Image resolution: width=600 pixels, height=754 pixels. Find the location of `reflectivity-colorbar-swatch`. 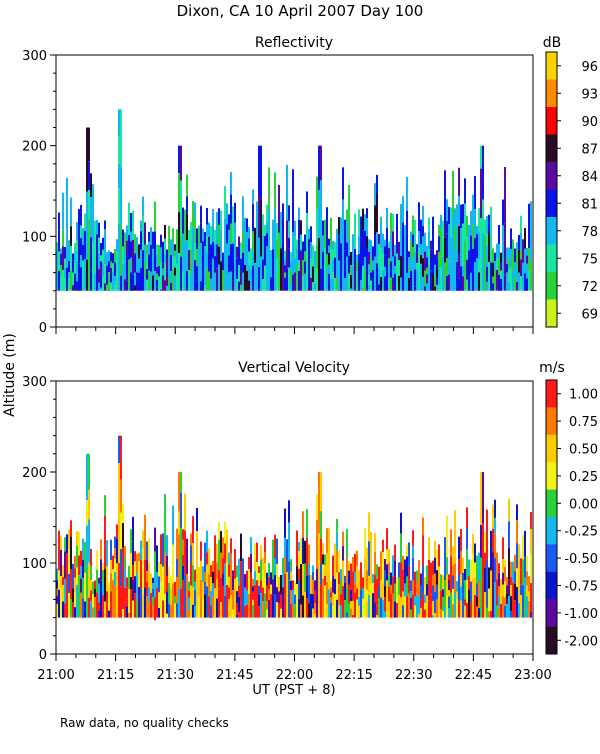

reflectivity-colorbar-swatch is located at coordinates (551, 93).